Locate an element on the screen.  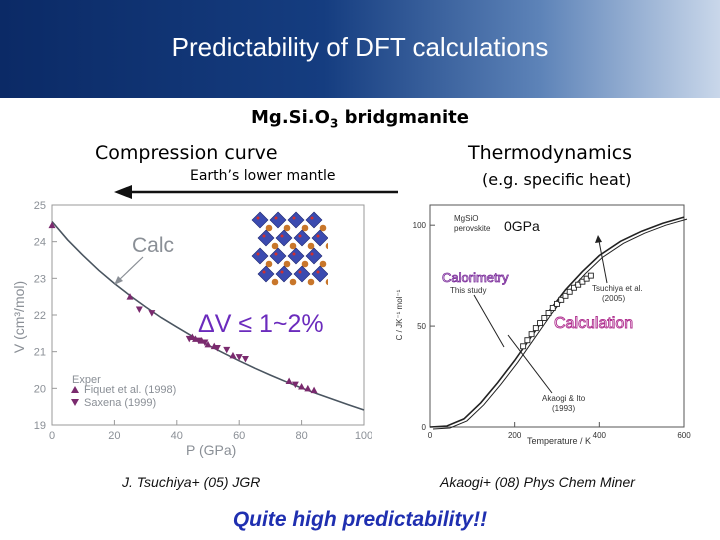
x-tick-label: 0 is located at coordinates (52, 436).